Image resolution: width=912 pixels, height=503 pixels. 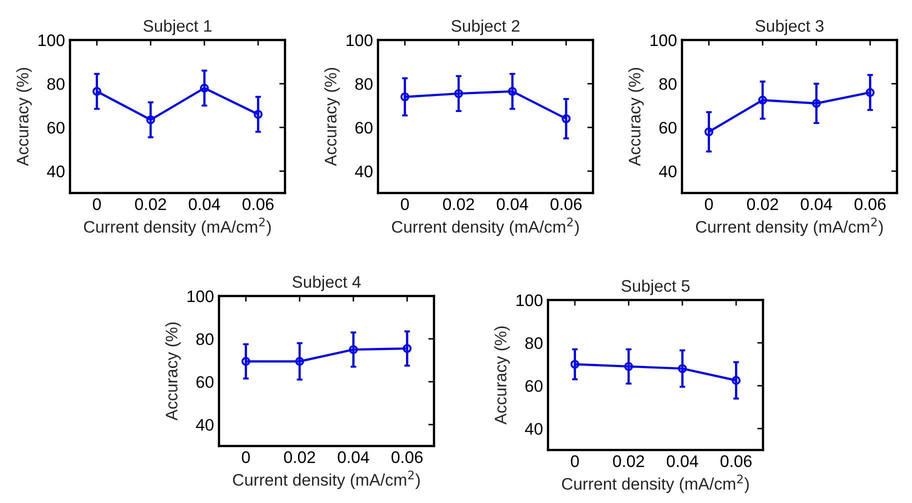 I want to click on chart-title: Subject 2, so click(x=486, y=28).